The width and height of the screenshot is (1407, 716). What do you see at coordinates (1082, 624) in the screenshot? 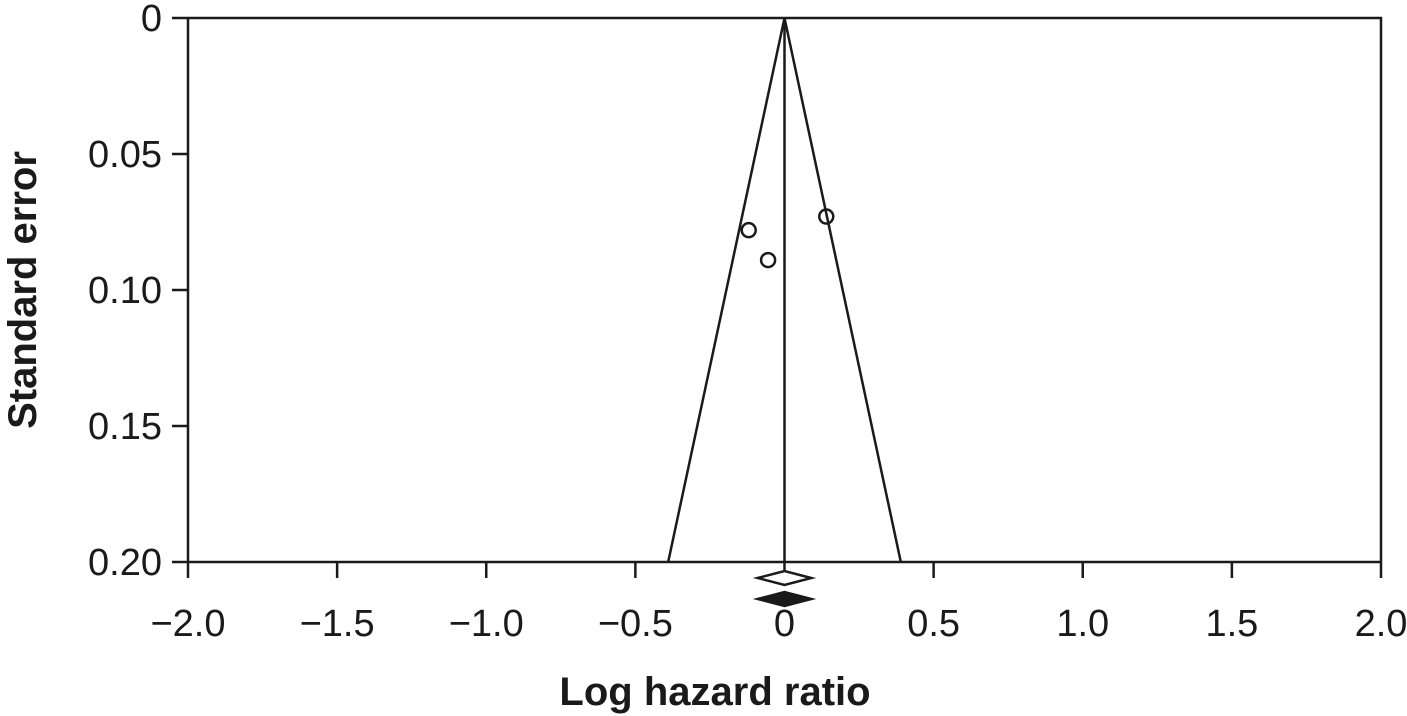
I see `x-tick-label: 1.0` at bounding box center [1082, 624].